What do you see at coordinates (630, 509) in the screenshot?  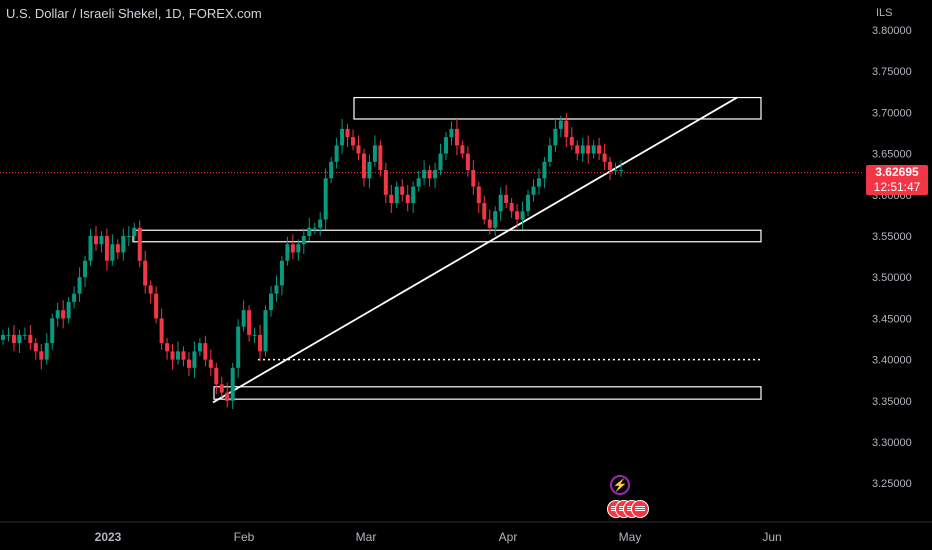 I see `economic-events` at bounding box center [630, 509].